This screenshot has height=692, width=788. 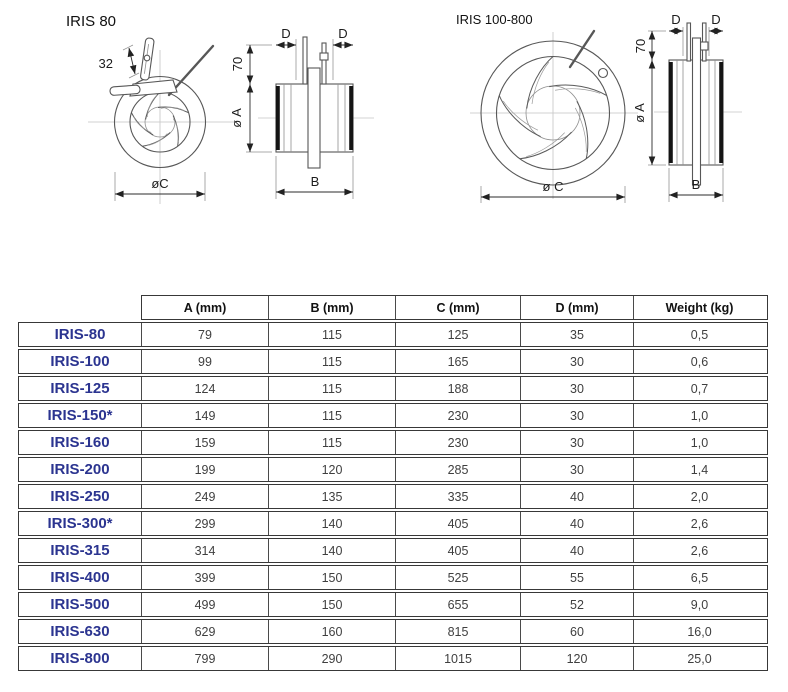 What do you see at coordinates (91, 21) in the screenshot?
I see `drawing-title-iris-80: IRIS 80` at bounding box center [91, 21].